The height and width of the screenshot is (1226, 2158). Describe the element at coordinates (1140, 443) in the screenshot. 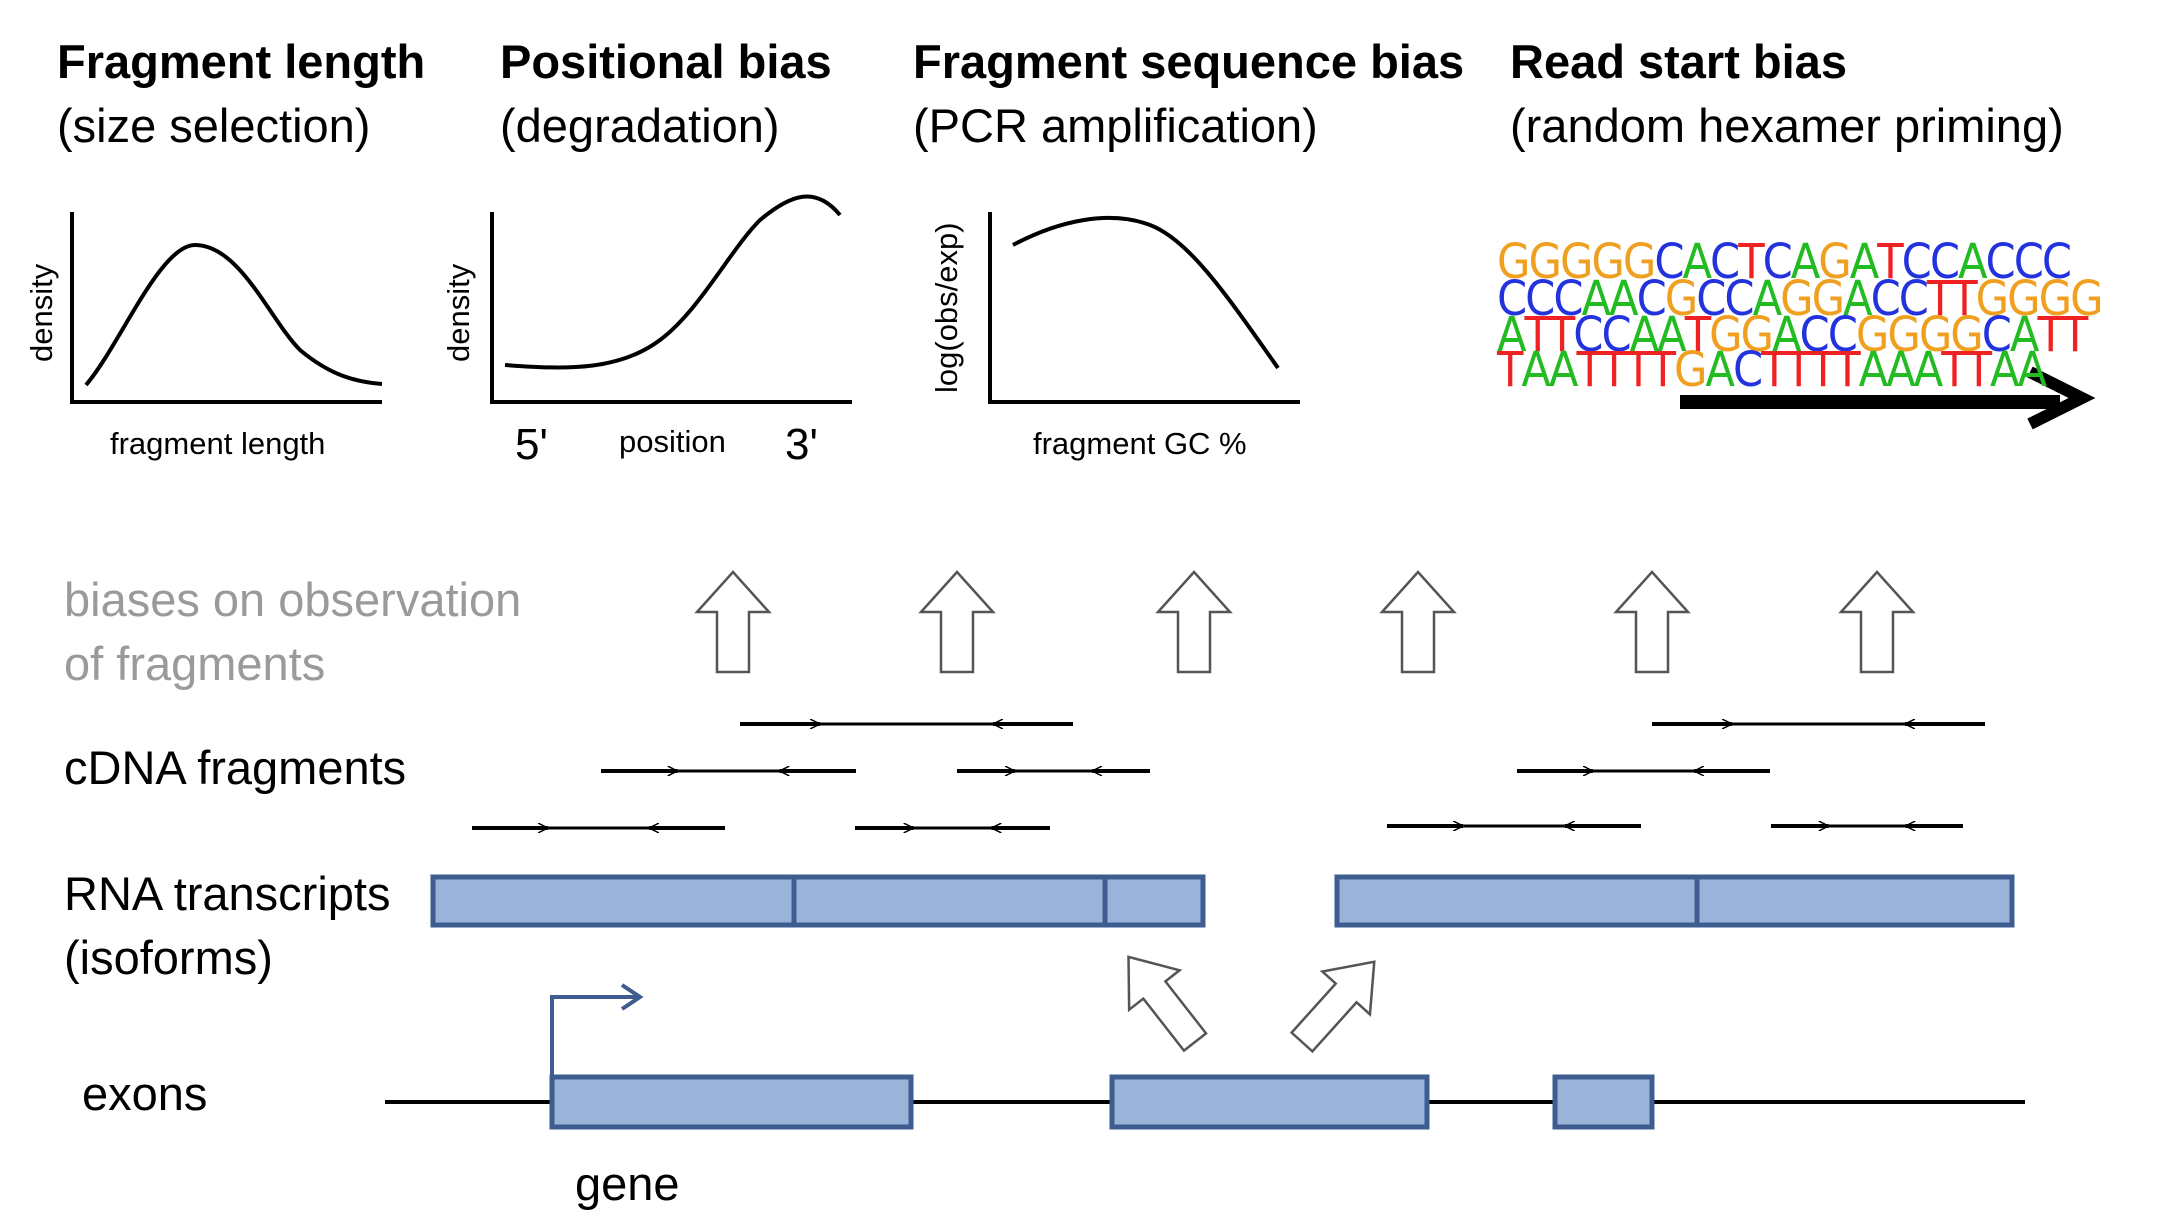

I see `x-axis-label-sequence-bias: fragment GC %` at that location.